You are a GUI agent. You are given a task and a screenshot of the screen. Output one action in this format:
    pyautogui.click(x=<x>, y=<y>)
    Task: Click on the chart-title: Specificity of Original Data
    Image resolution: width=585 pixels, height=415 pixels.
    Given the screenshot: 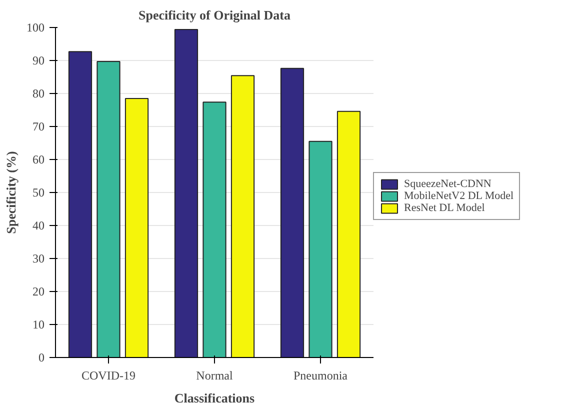 What is the action you would take?
    pyautogui.click(x=215, y=15)
    